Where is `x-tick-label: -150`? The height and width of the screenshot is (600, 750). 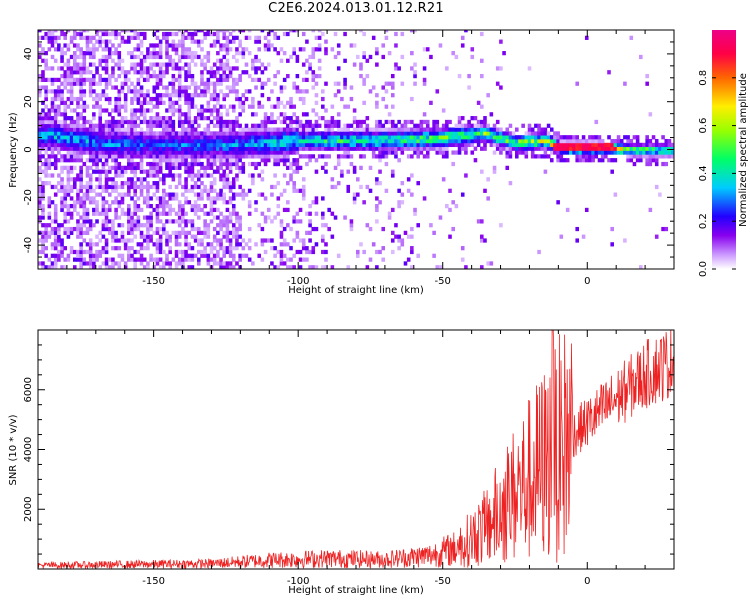
x-tick-label: -150 is located at coordinates (153, 581).